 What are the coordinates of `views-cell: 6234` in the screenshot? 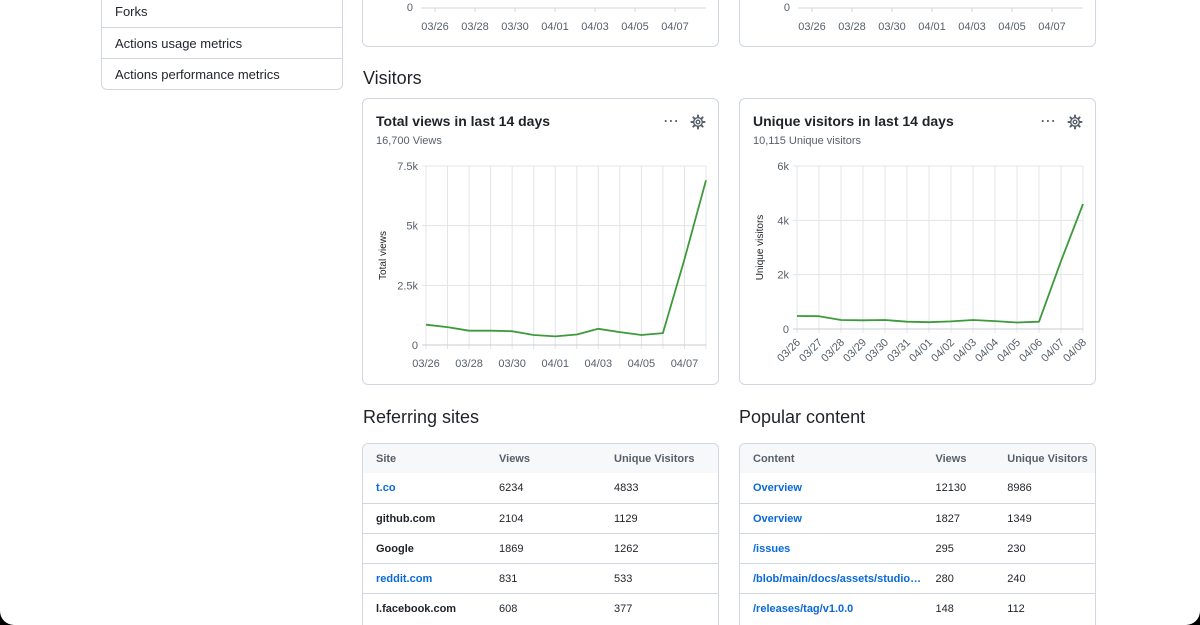 It's located at (511, 488).